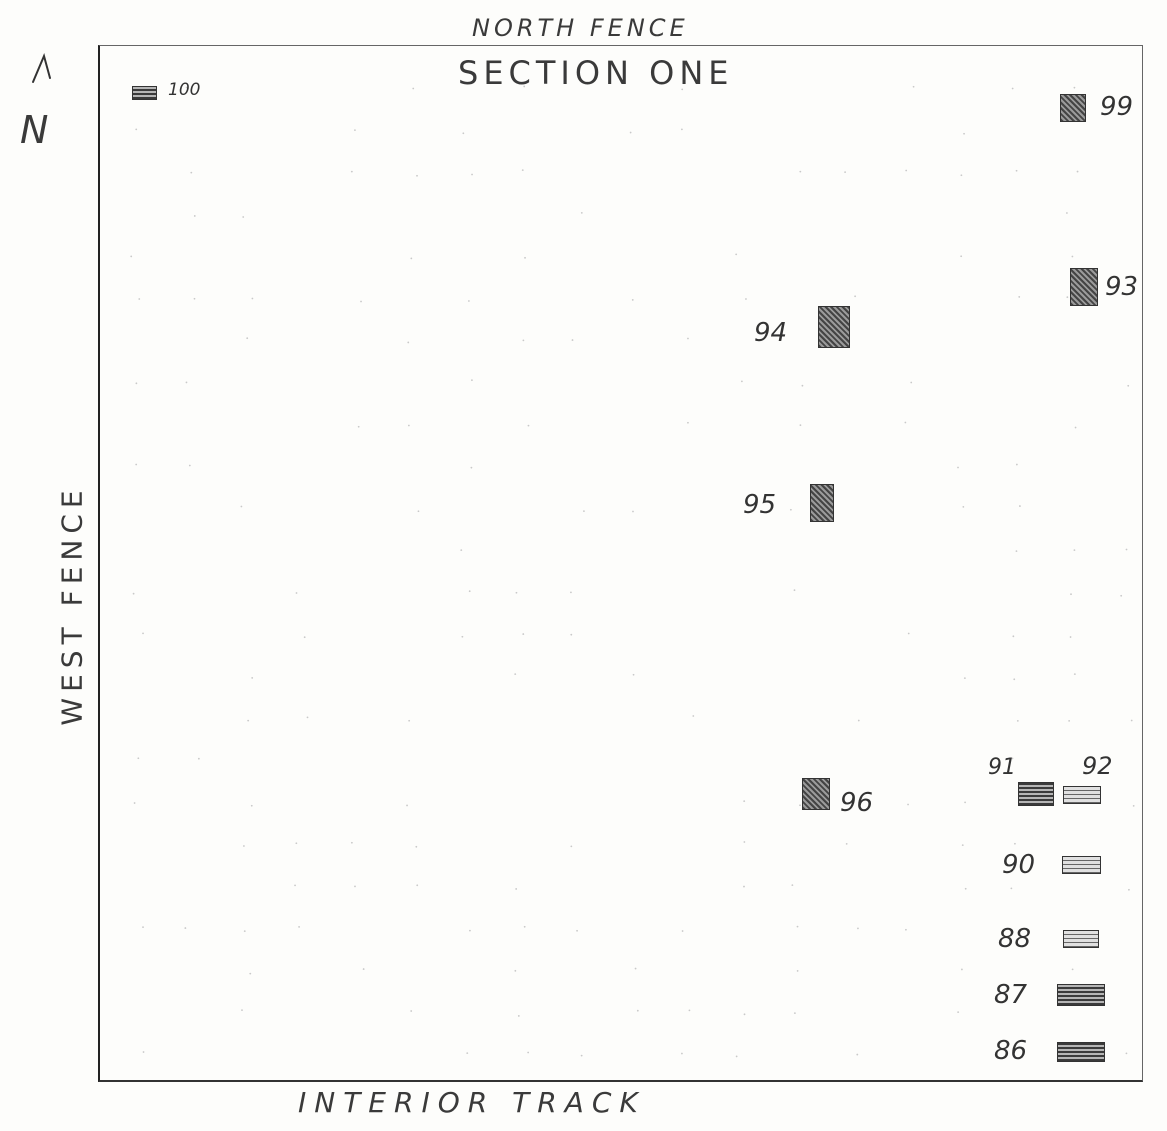  I want to click on plot-92-marker, so click(1082, 795).